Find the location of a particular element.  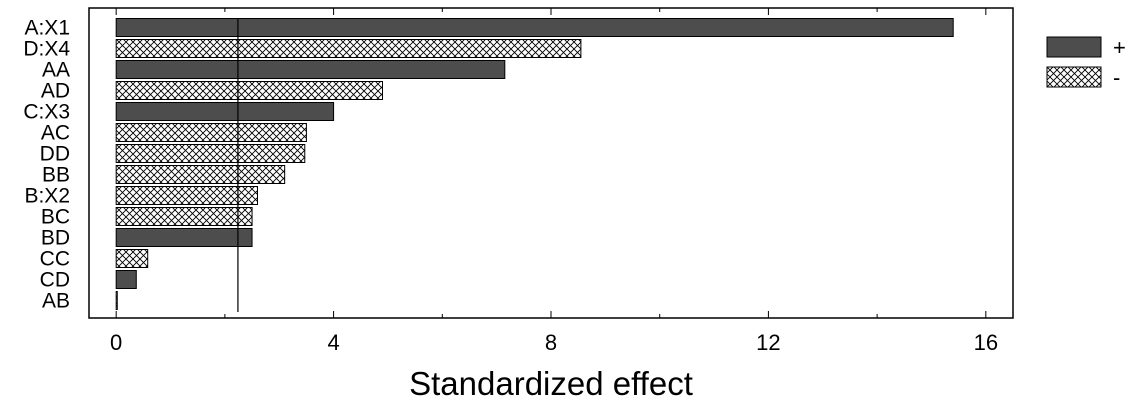

category-label: BD is located at coordinates (55, 238).